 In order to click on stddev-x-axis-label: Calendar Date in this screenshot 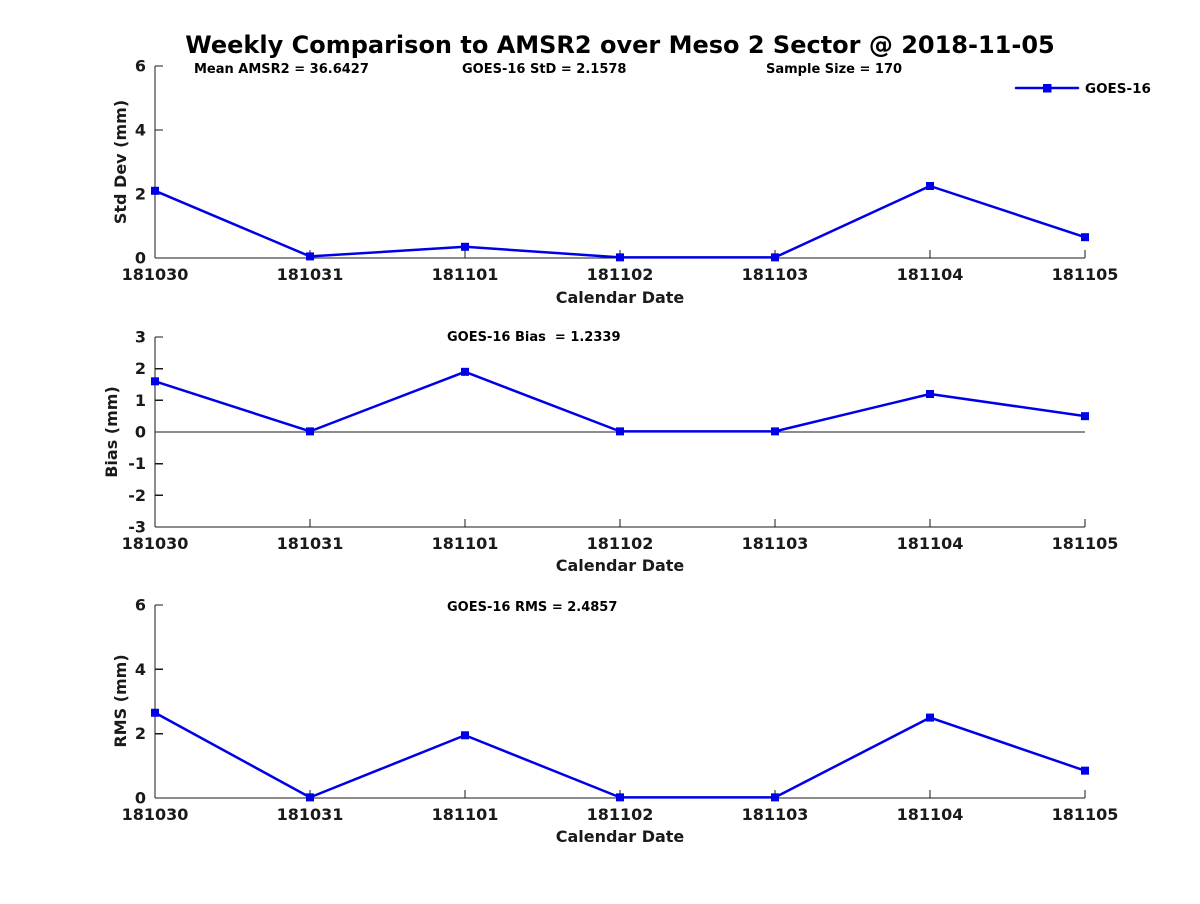, I will do `click(620, 297)`.